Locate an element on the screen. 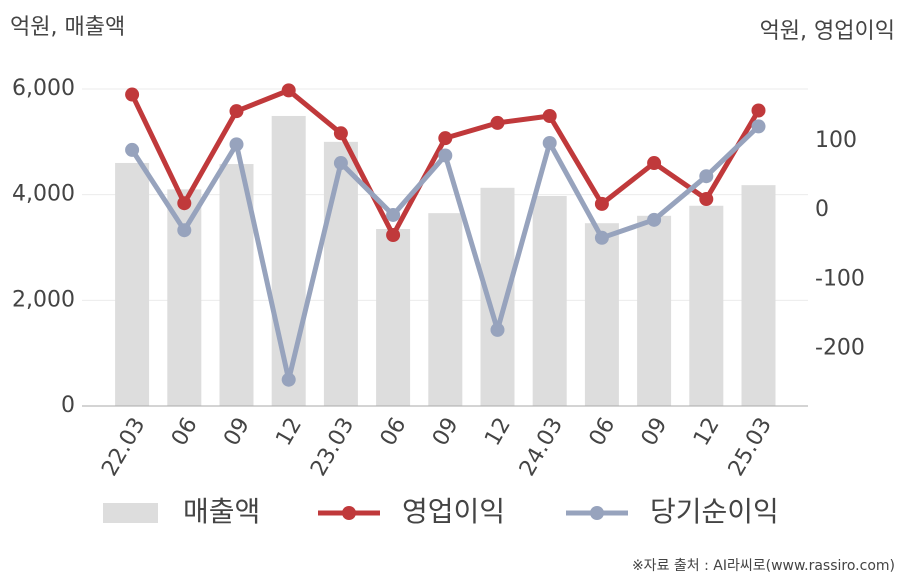  y-tick-label: 2,000 is located at coordinates (43, 299).